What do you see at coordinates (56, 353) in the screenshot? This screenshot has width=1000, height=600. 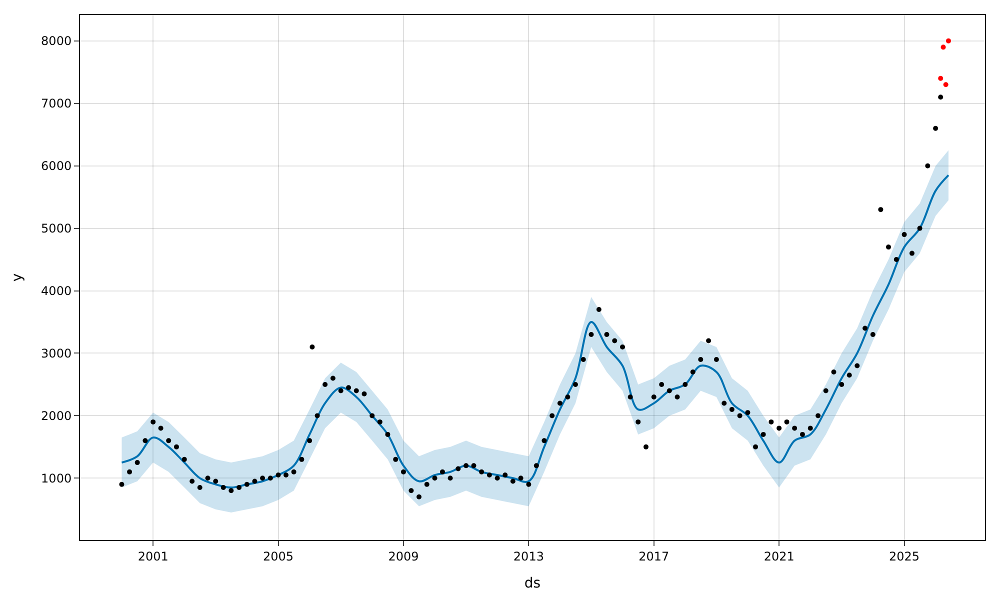 I see `y-tick-label: 3000` at bounding box center [56, 353].